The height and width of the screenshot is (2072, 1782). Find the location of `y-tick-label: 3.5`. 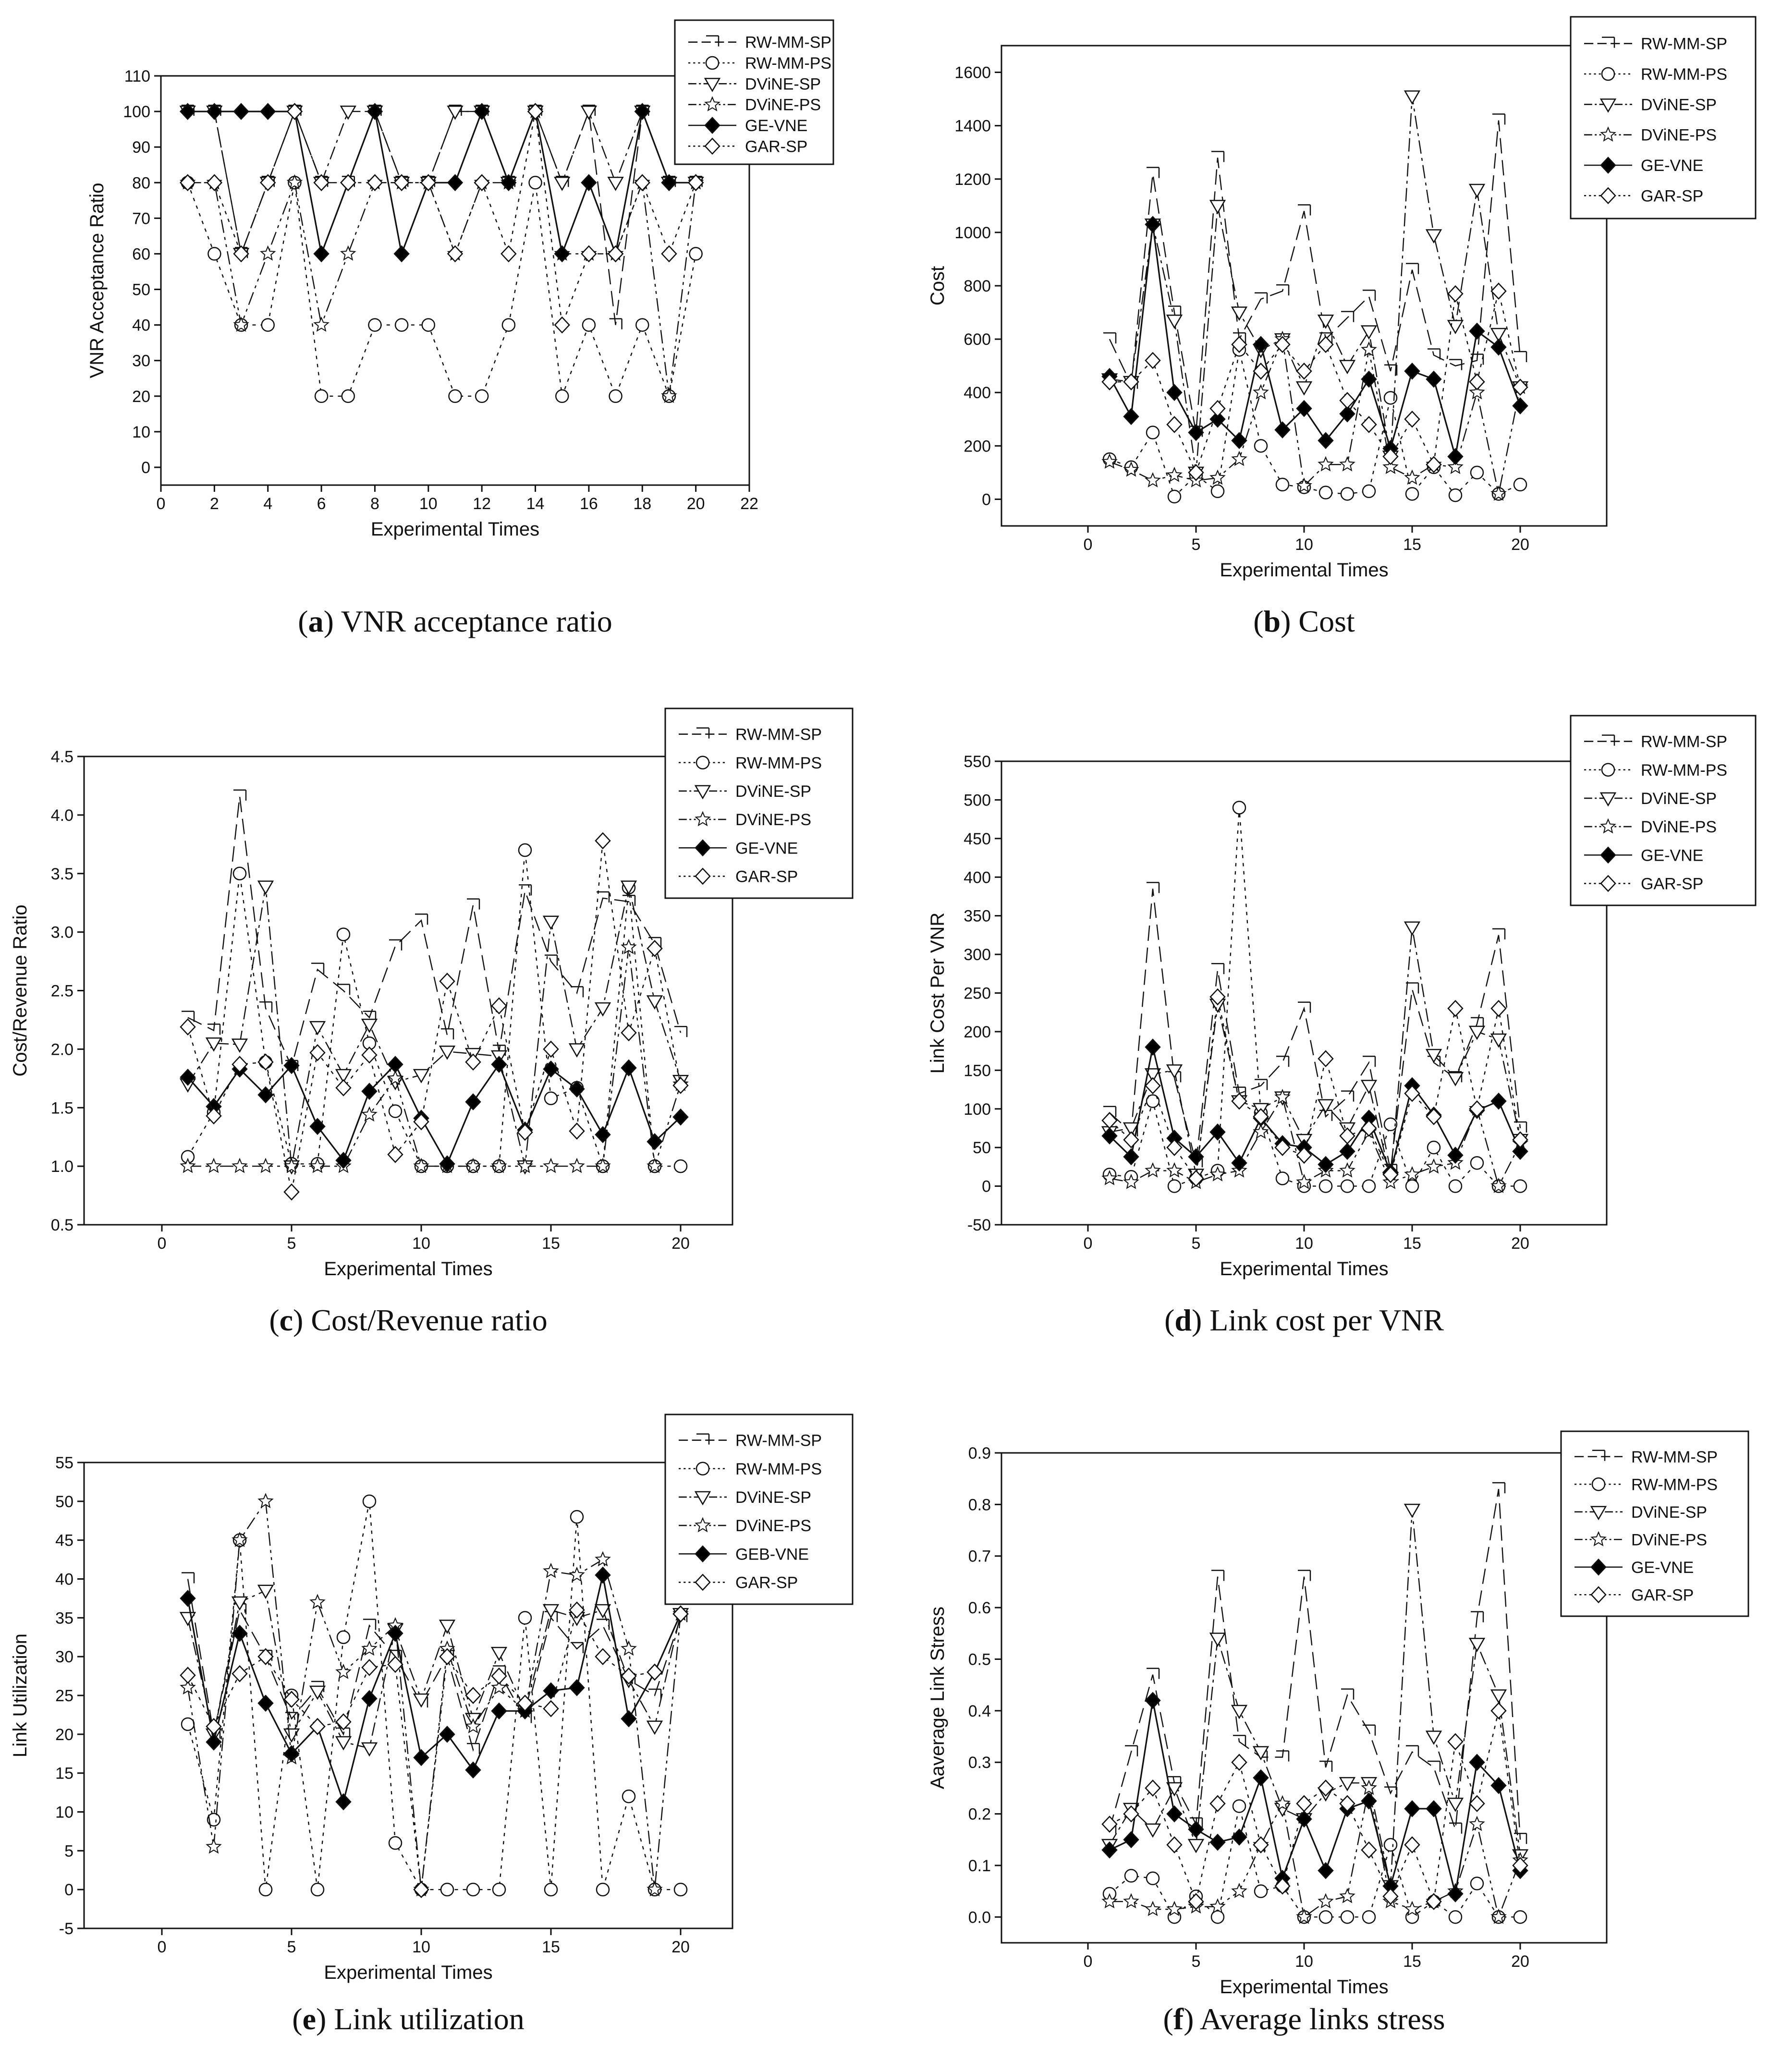

y-tick-label: 3.5 is located at coordinates (62, 874).